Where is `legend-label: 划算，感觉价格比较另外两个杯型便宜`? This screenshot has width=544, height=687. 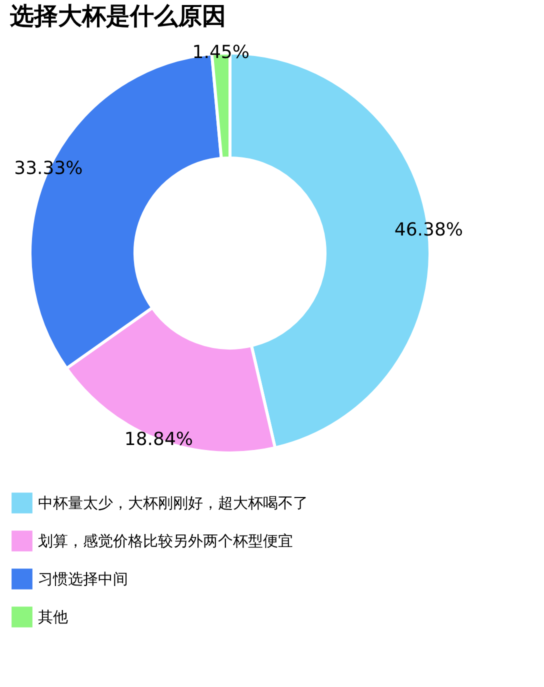 legend-label: 划算，感觉价格比较另外两个杯型便宜 is located at coordinates (165, 541).